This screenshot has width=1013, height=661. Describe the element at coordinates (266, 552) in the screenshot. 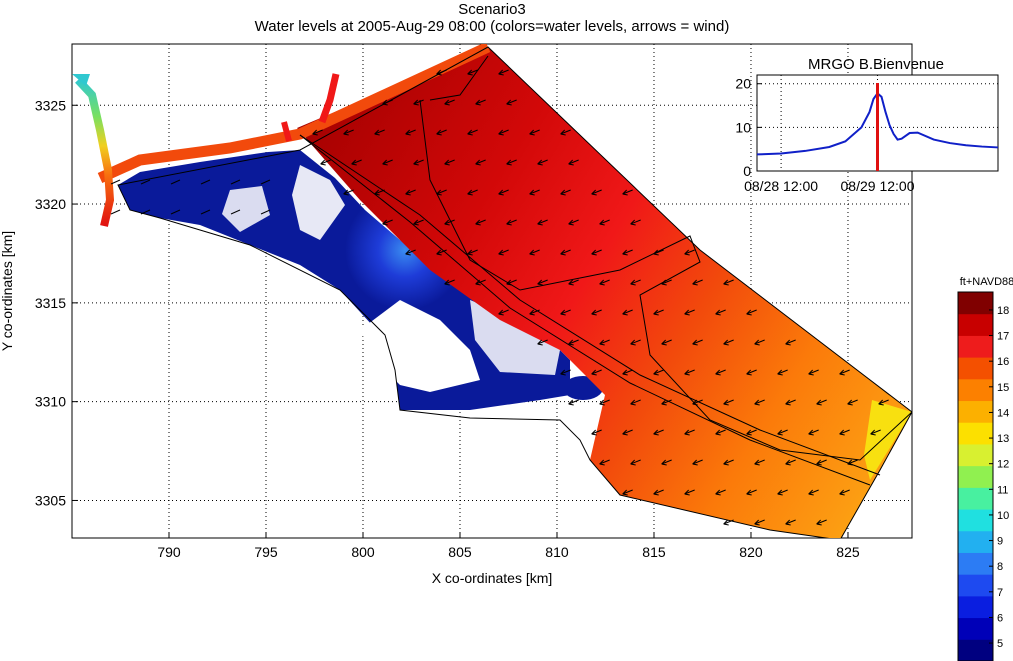

I see `x-tick-label: 795` at that location.